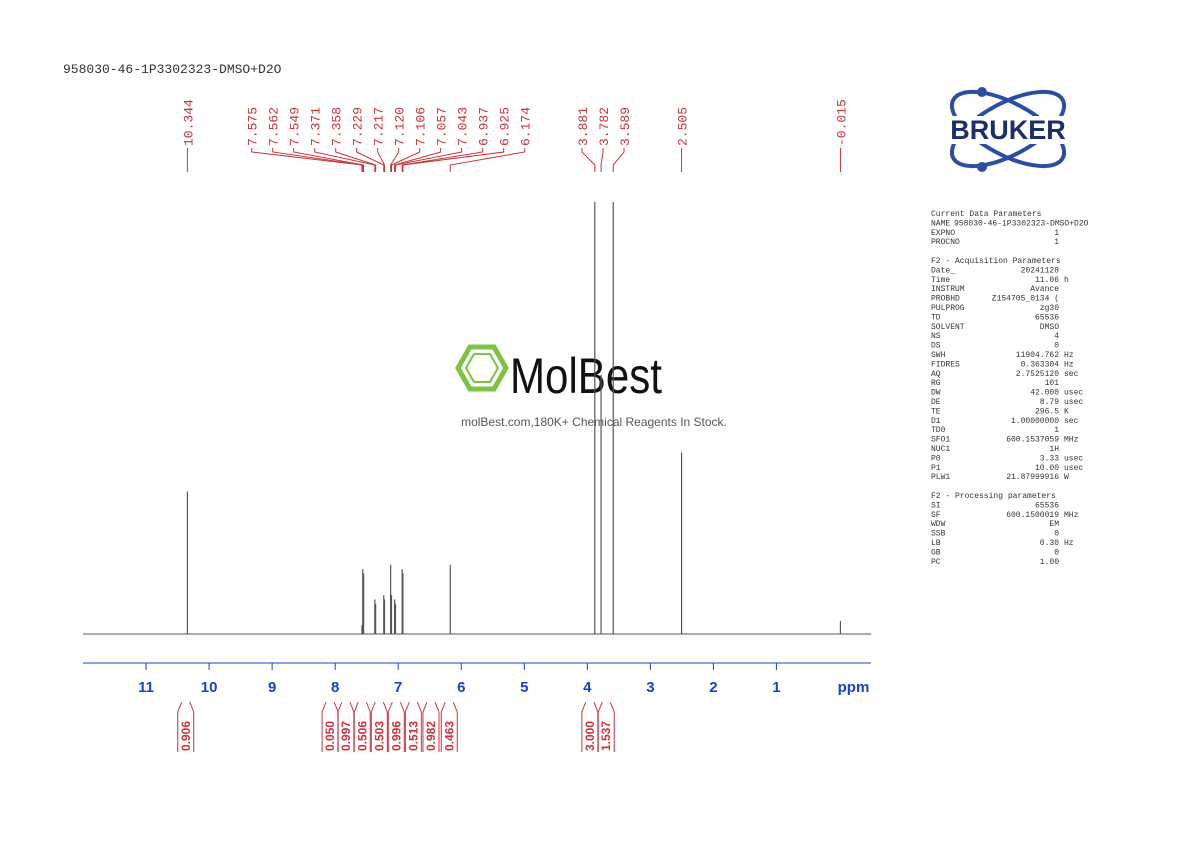  I want to click on param-value: 600.1500019, so click(1032, 515).